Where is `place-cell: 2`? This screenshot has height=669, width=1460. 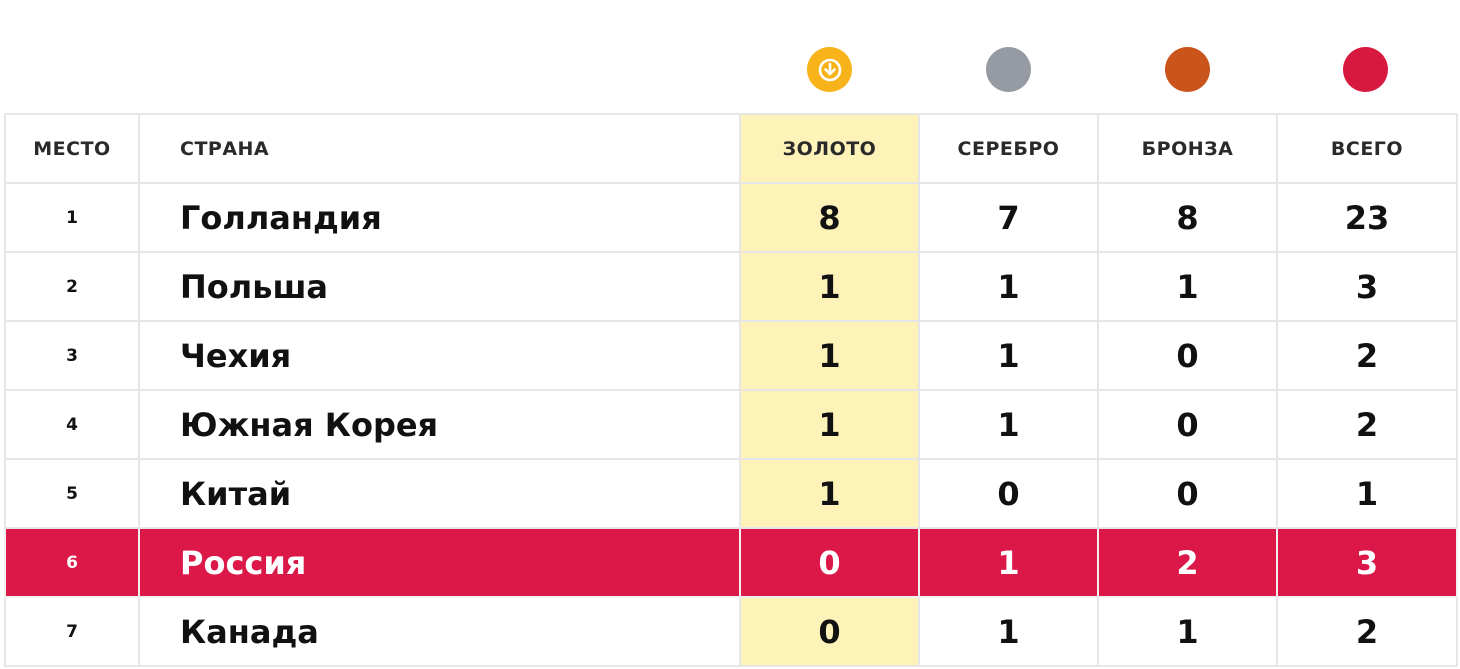
place-cell: 2 is located at coordinates (72, 286).